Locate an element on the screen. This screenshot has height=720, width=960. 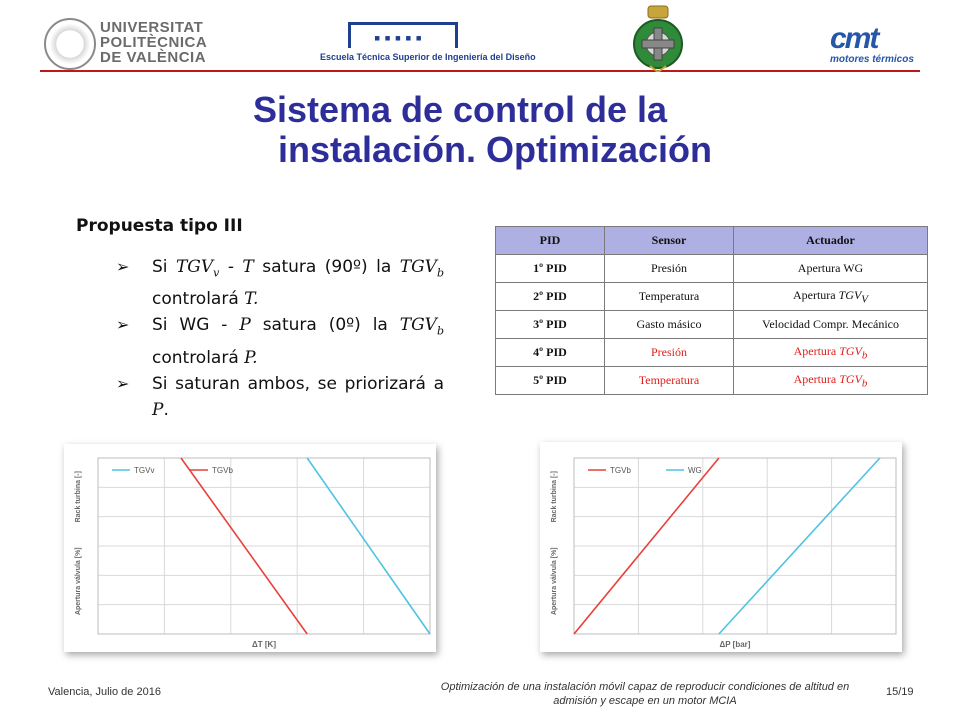
cell-actuator: Apertura WG is located at coordinates (830, 268).